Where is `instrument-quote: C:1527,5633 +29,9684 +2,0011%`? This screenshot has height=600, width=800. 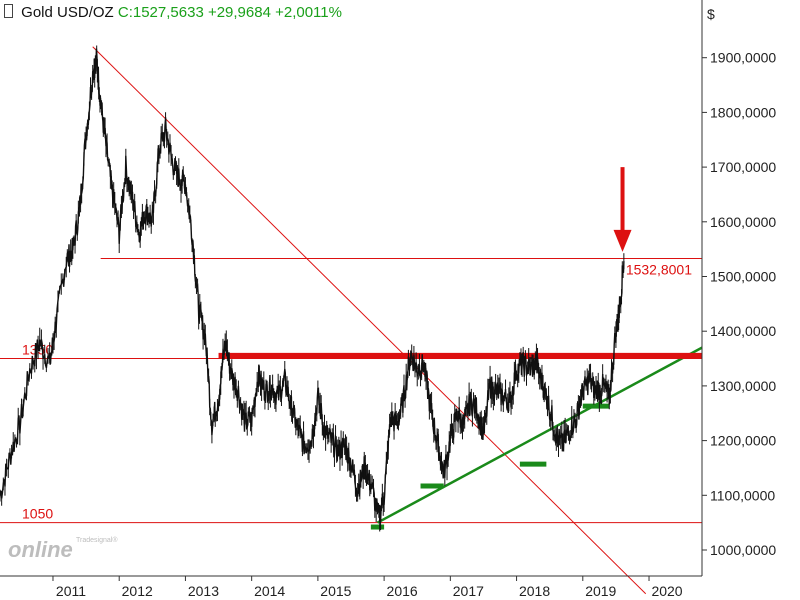 instrument-quote: C:1527,5633 +29,9684 +2,0011% is located at coordinates (229, 12).